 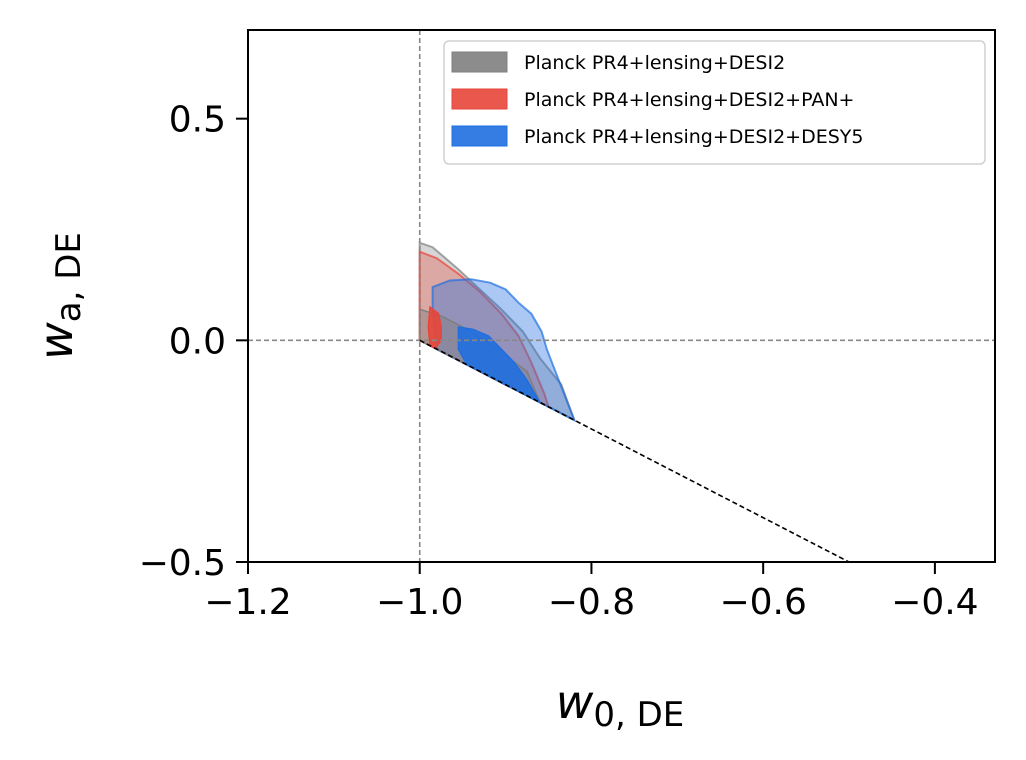 What do you see at coordinates (69, 277) in the screenshot?
I see `y-axis-label-sub: a, DE` at bounding box center [69, 277].